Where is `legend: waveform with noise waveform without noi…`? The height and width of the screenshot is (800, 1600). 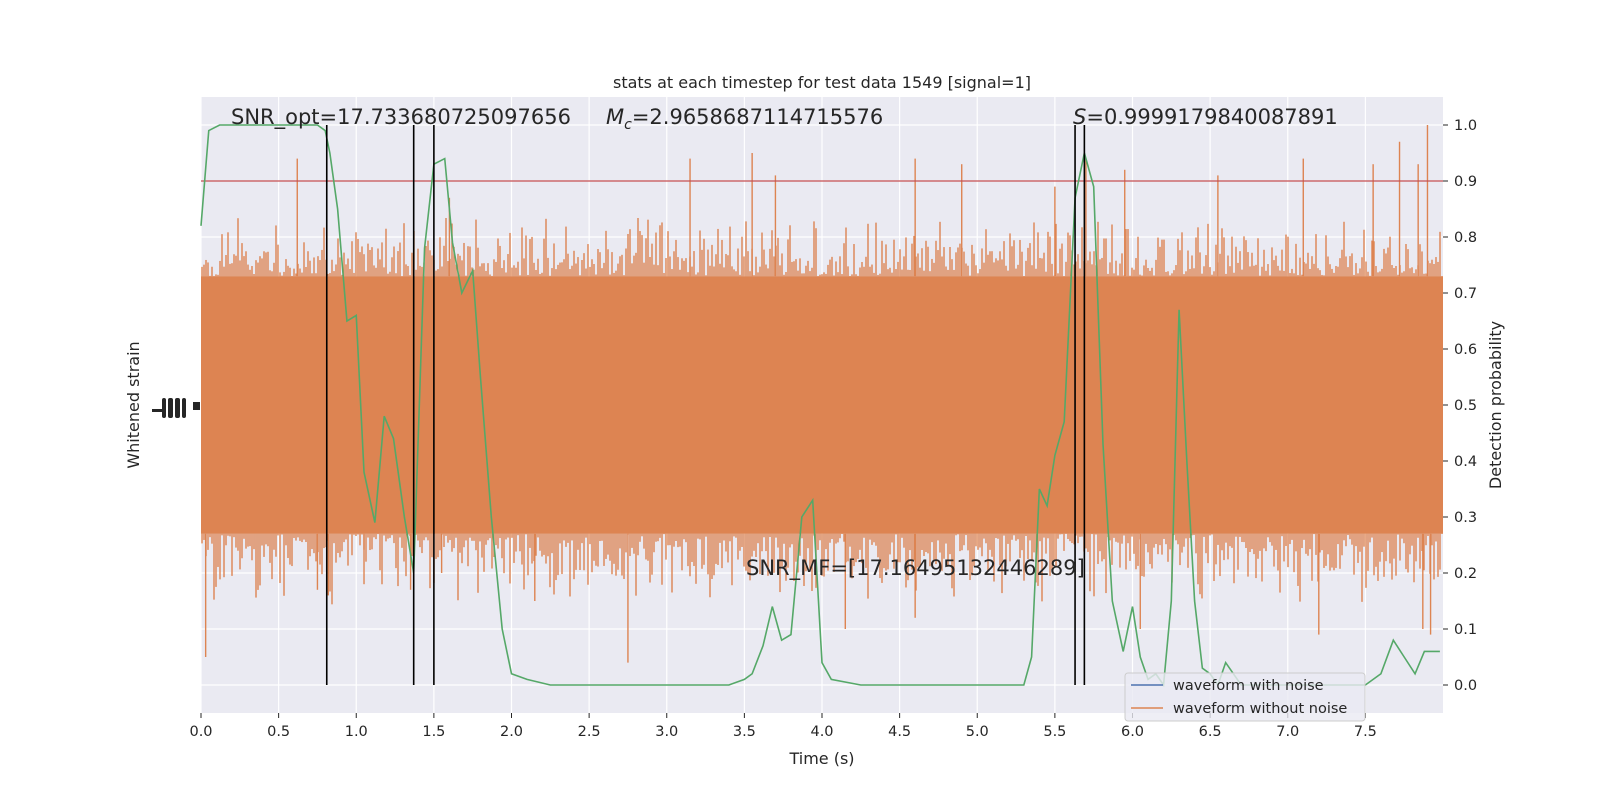 legend: waveform with noise waveform without noi… is located at coordinates (1245, 697).